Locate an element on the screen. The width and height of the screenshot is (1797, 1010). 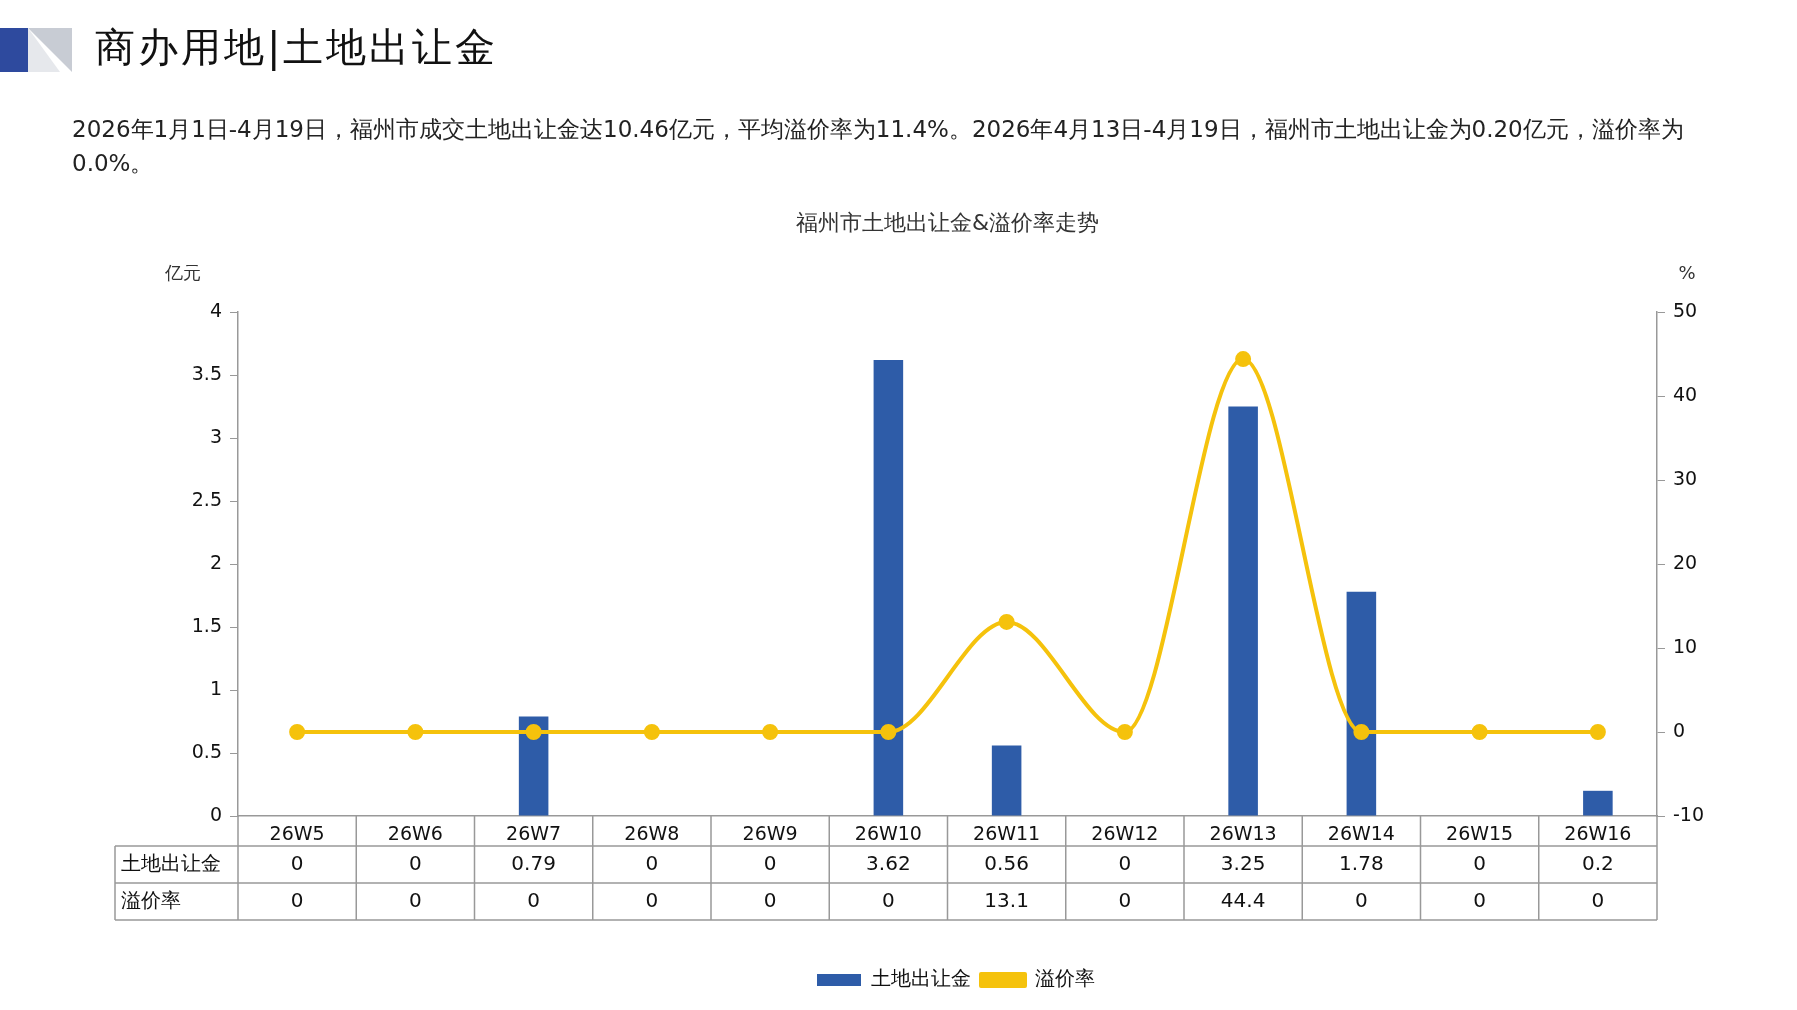
y-tick-label: 3.5 is located at coordinates (206, 372).